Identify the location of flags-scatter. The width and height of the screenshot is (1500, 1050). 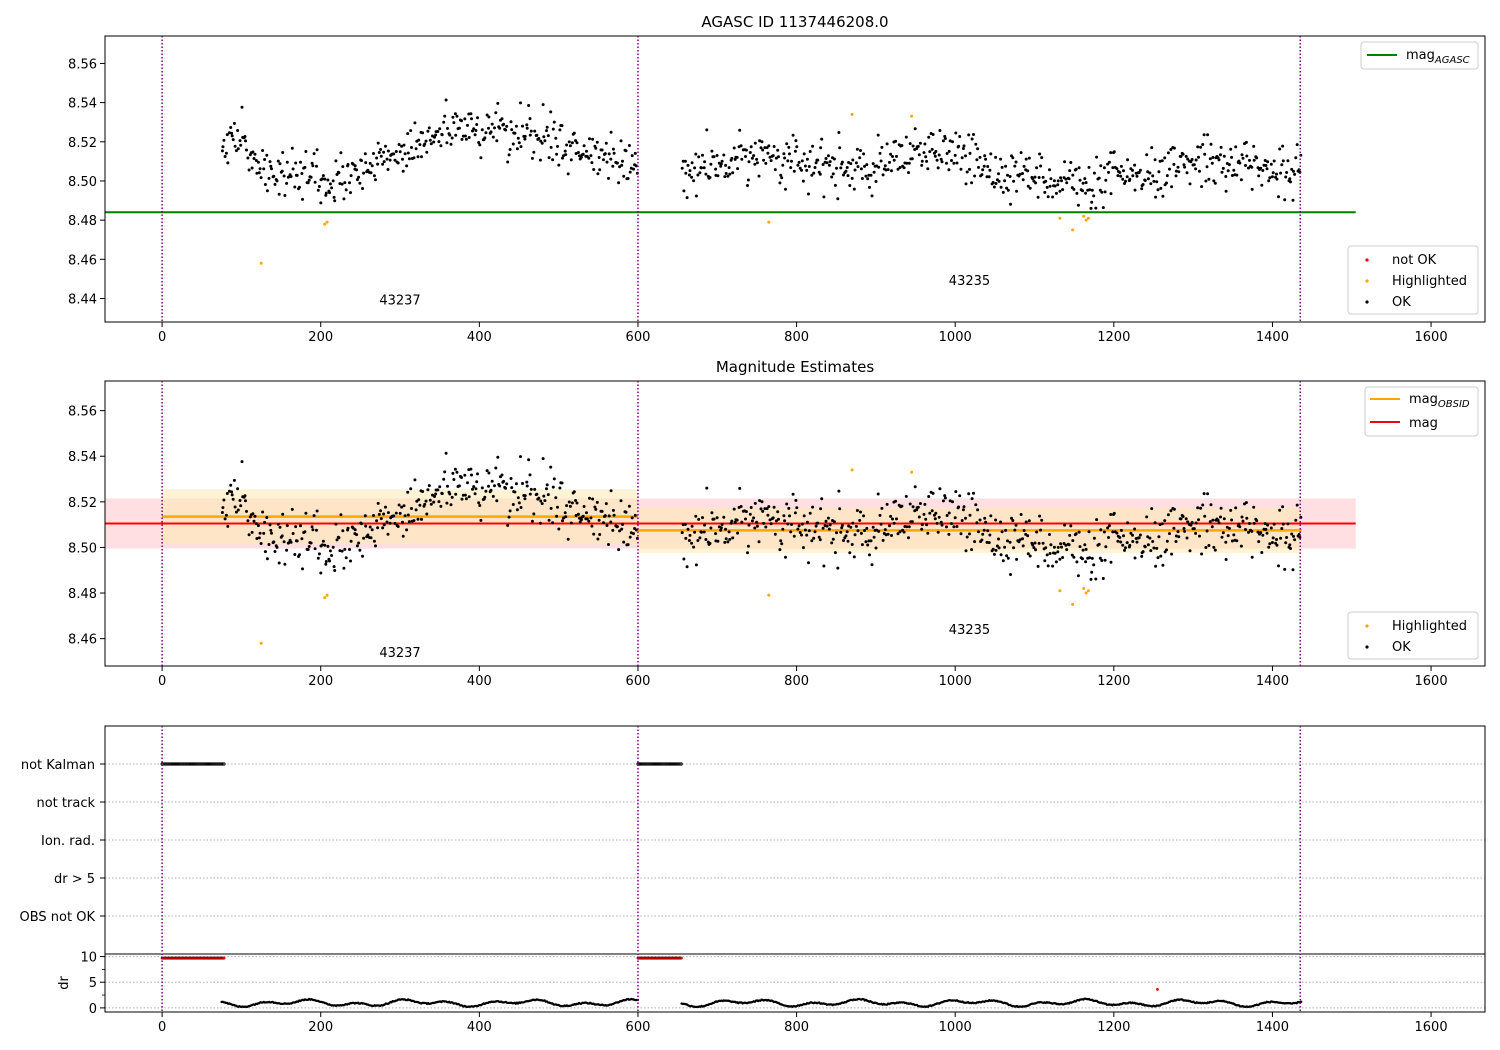
(421, 764).